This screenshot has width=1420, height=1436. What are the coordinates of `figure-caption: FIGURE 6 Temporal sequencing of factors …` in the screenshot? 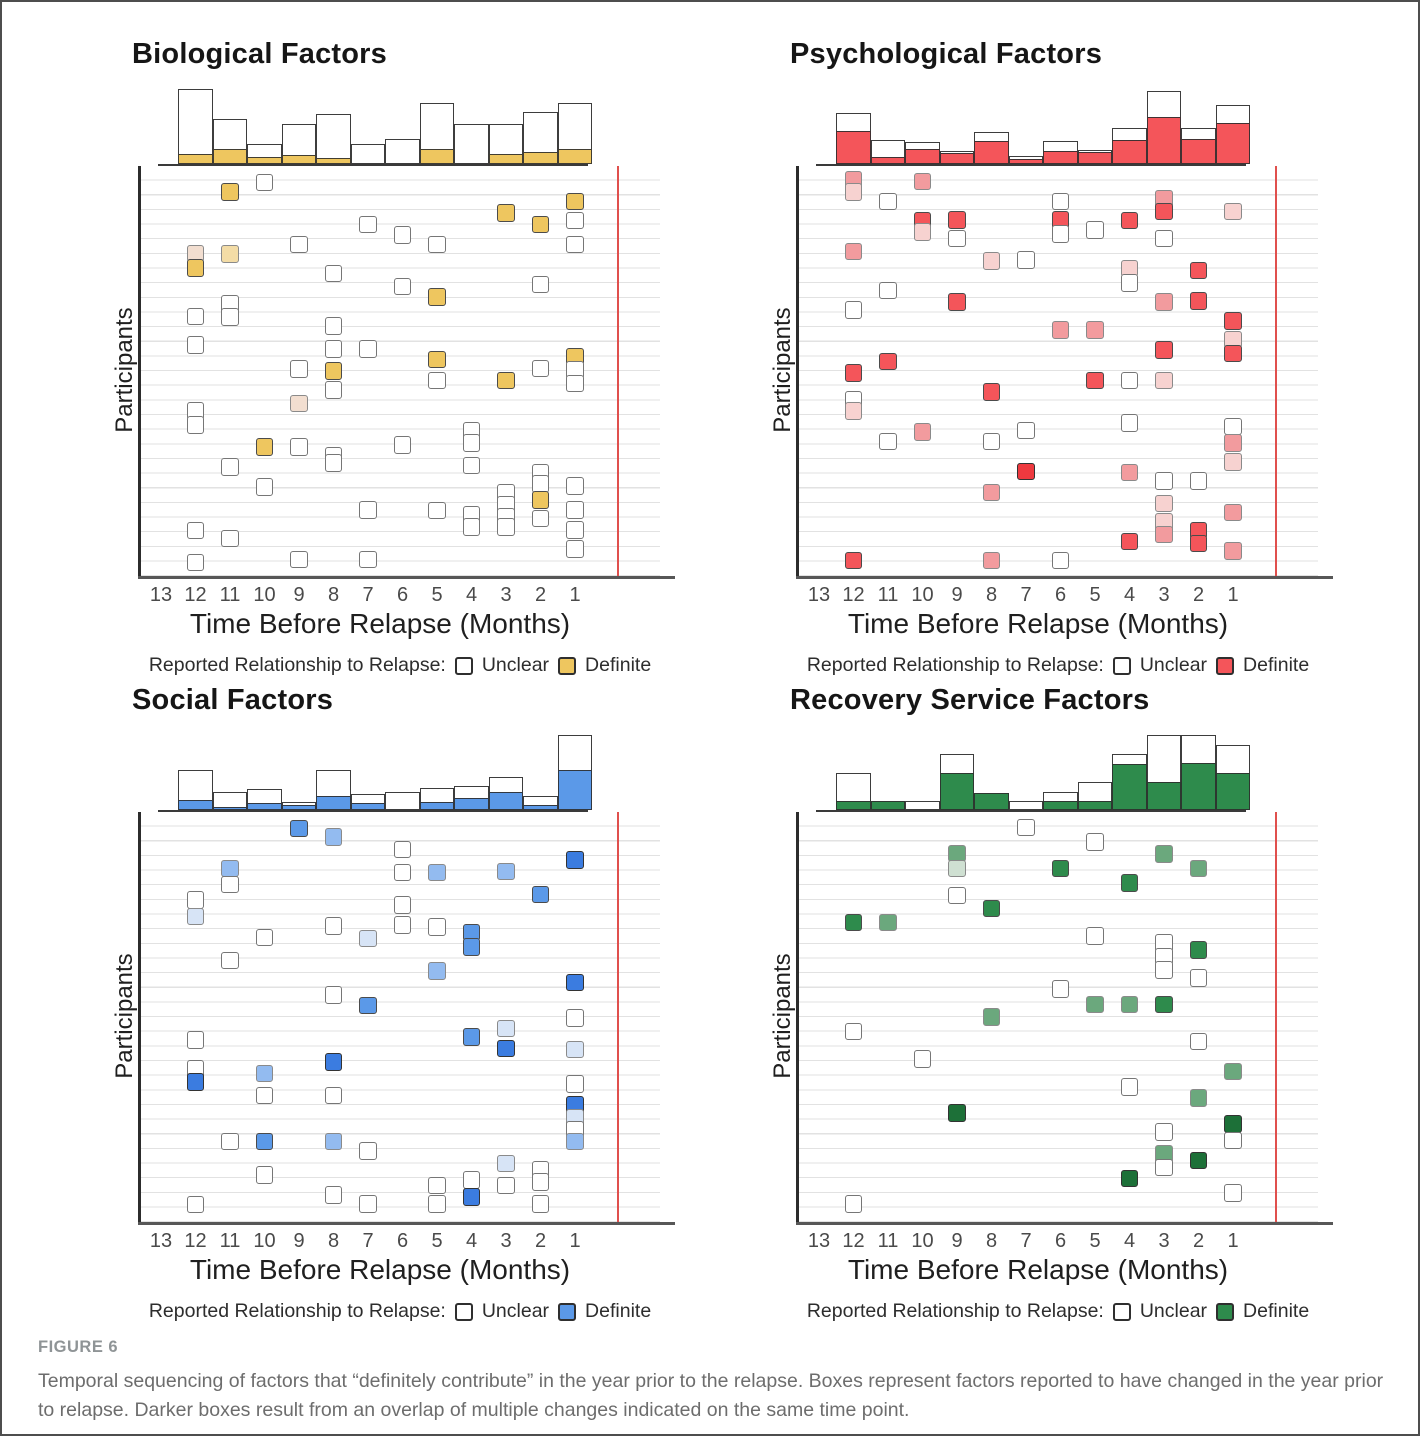 It's located at (713, 1382).